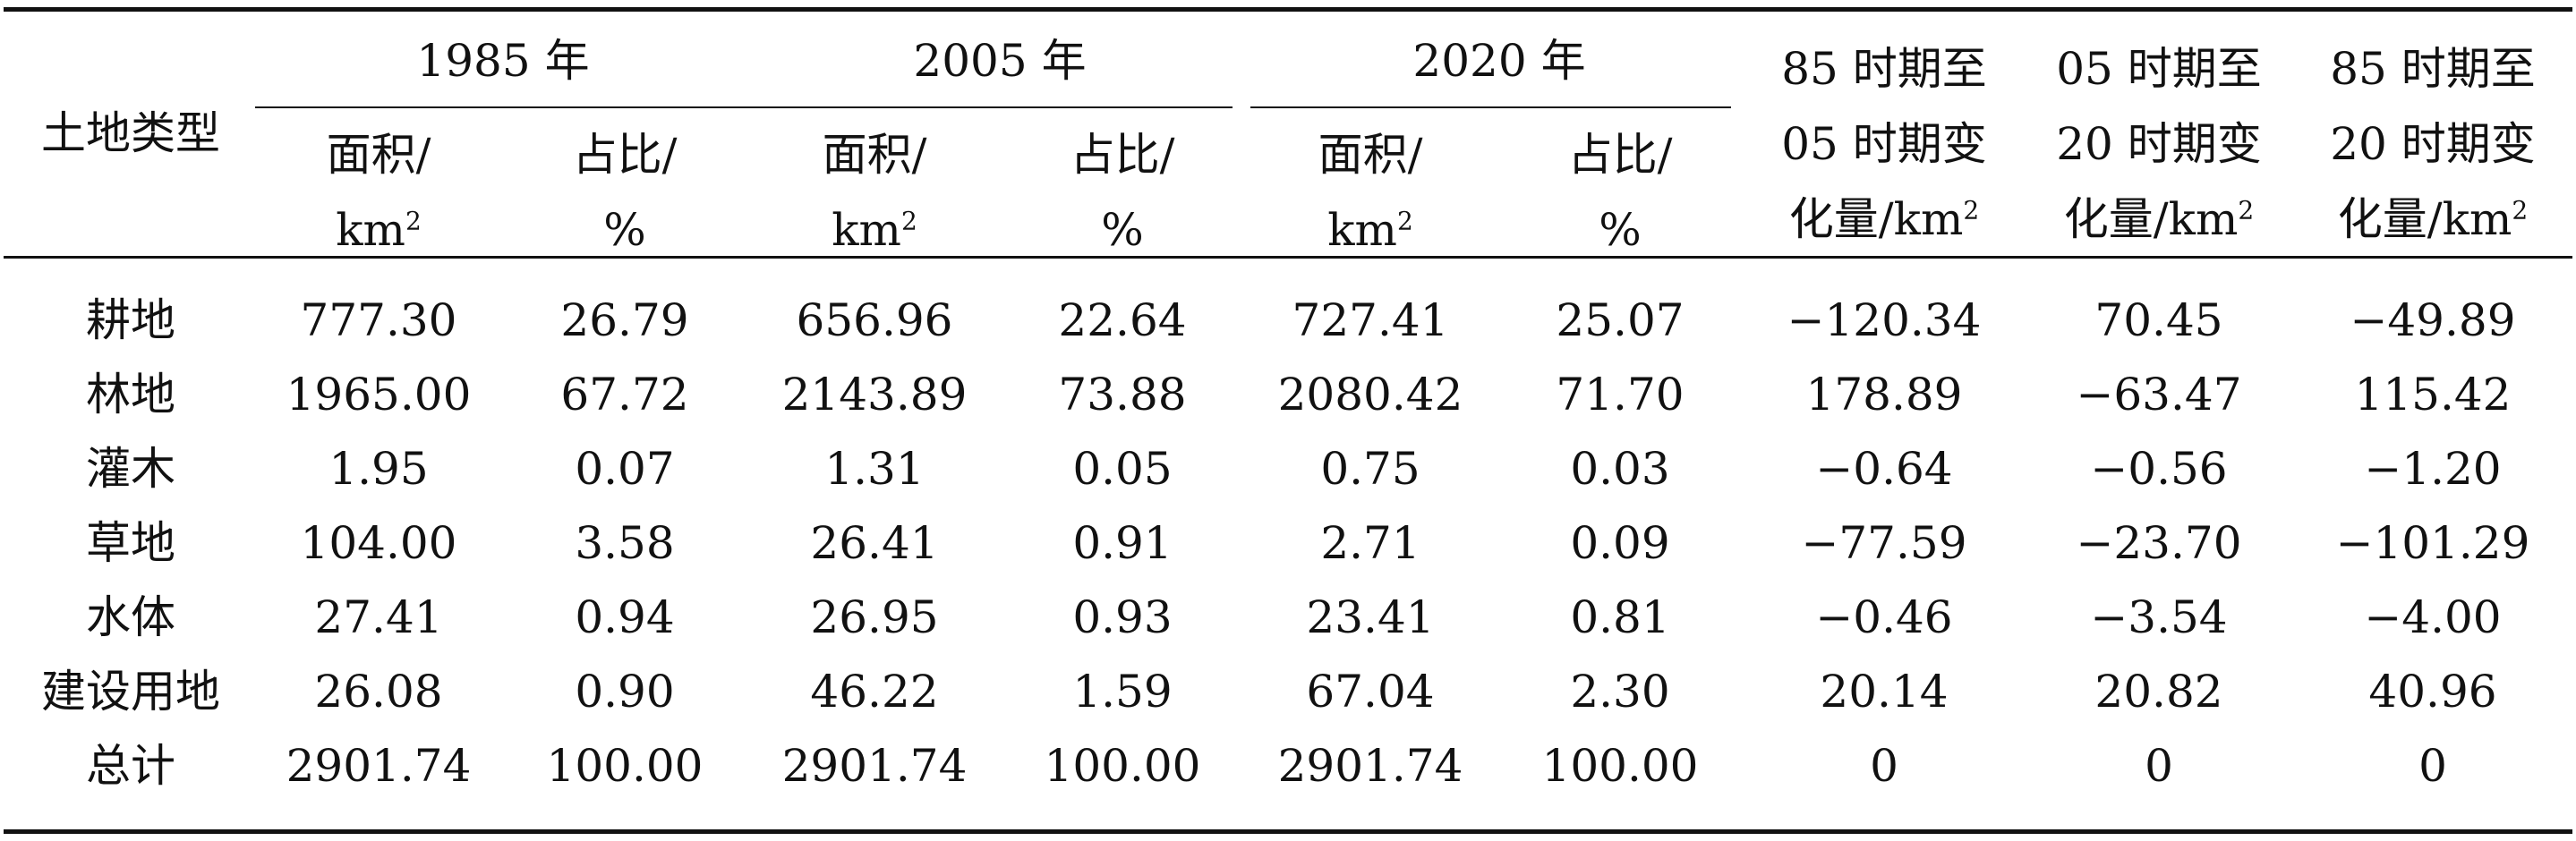  What do you see at coordinates (130, 469) in the screenshot?
I see `table-cell-land-type: 灌木` at bounding box center [130, 469].